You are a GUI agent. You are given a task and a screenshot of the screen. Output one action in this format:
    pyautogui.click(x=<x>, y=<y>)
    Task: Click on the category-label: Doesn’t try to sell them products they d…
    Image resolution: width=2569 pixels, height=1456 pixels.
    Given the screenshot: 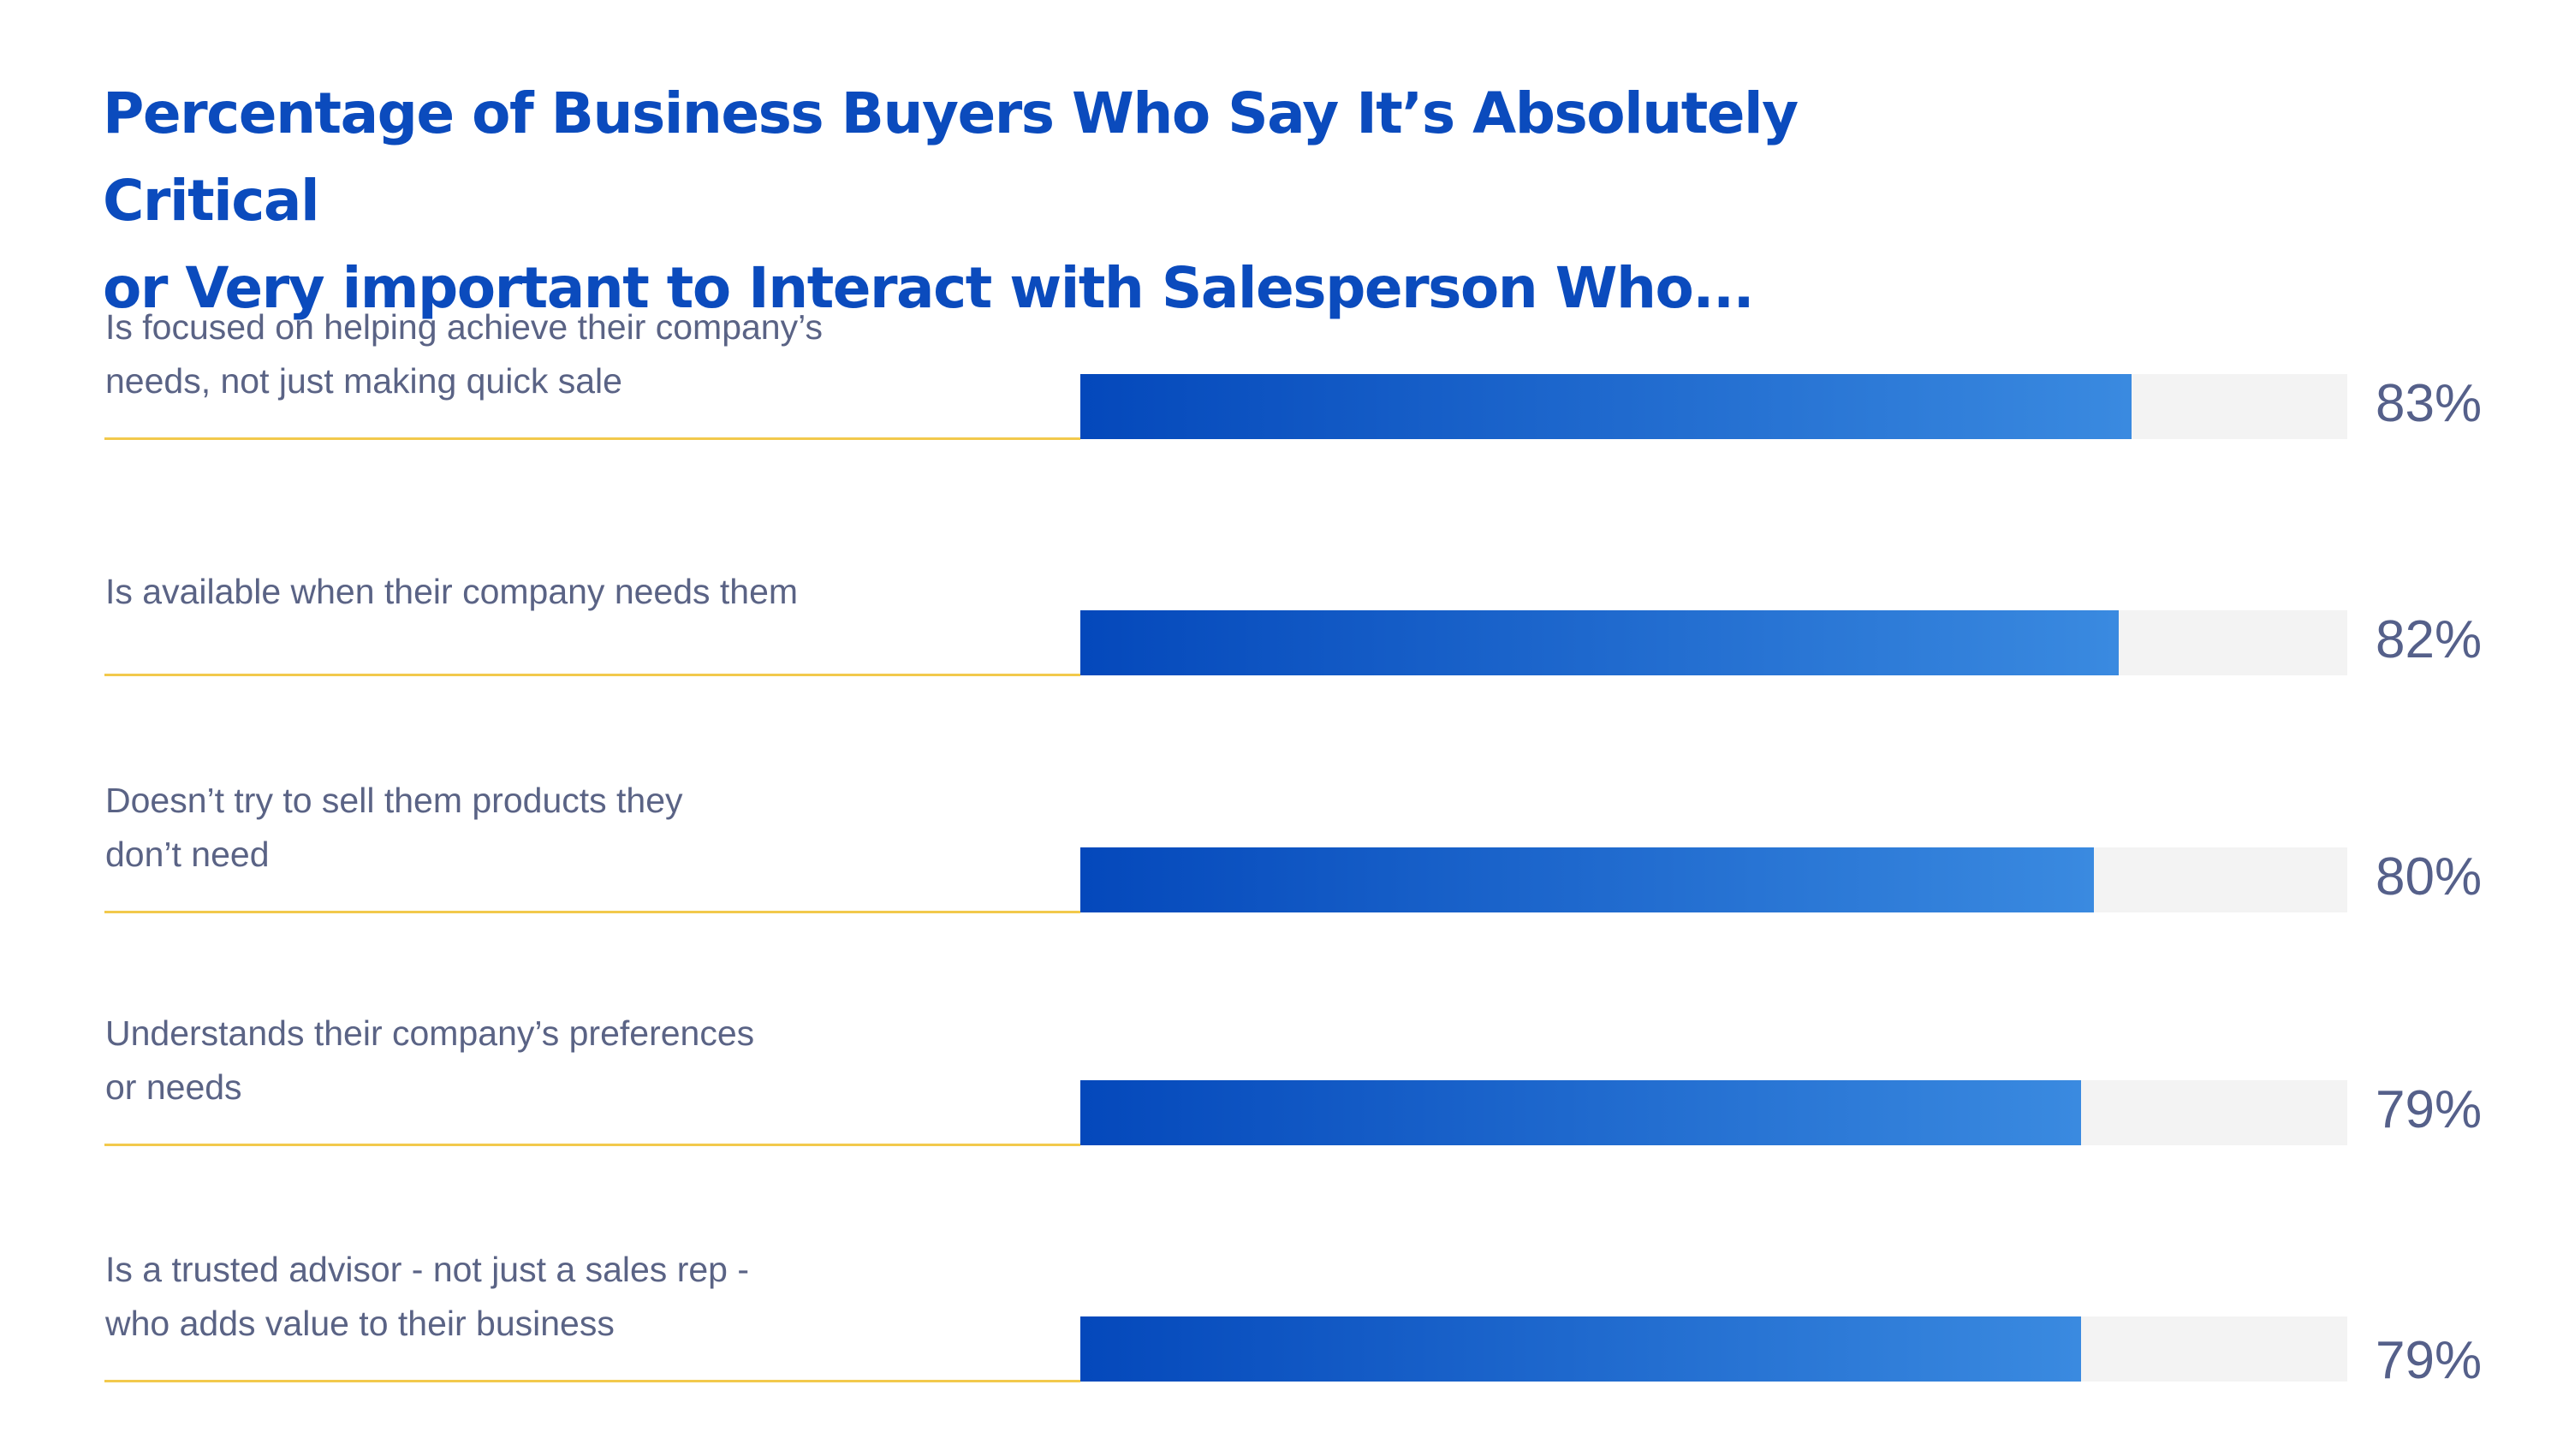 What is the action you would take?
    pyautogui.click(x=394, y=828)
    